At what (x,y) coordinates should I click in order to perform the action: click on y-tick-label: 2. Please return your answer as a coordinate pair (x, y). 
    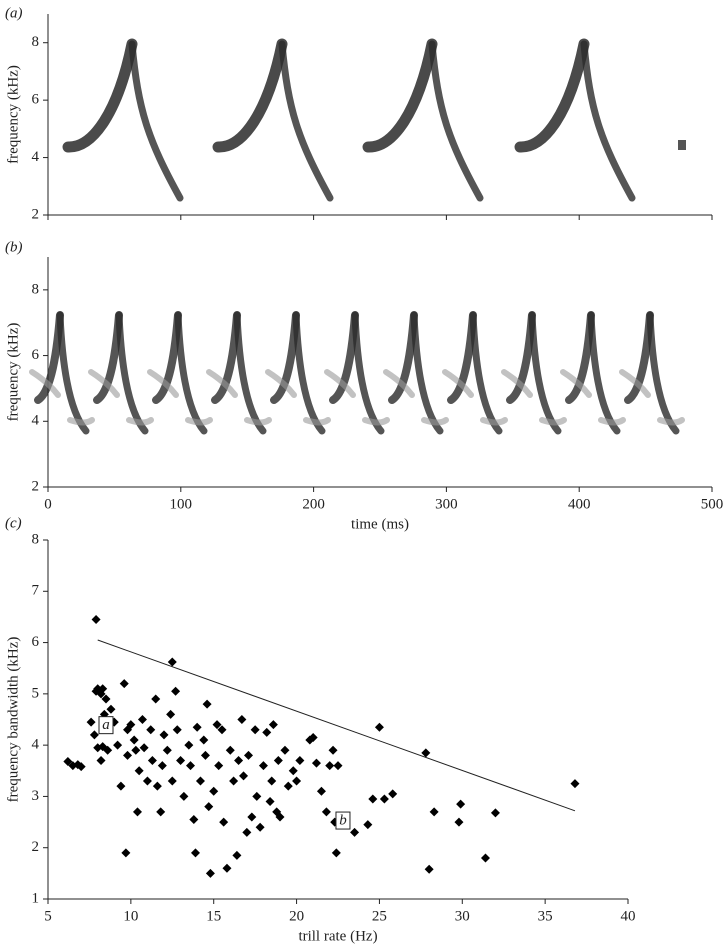
    Looking at the image, I should click on (36, 847).